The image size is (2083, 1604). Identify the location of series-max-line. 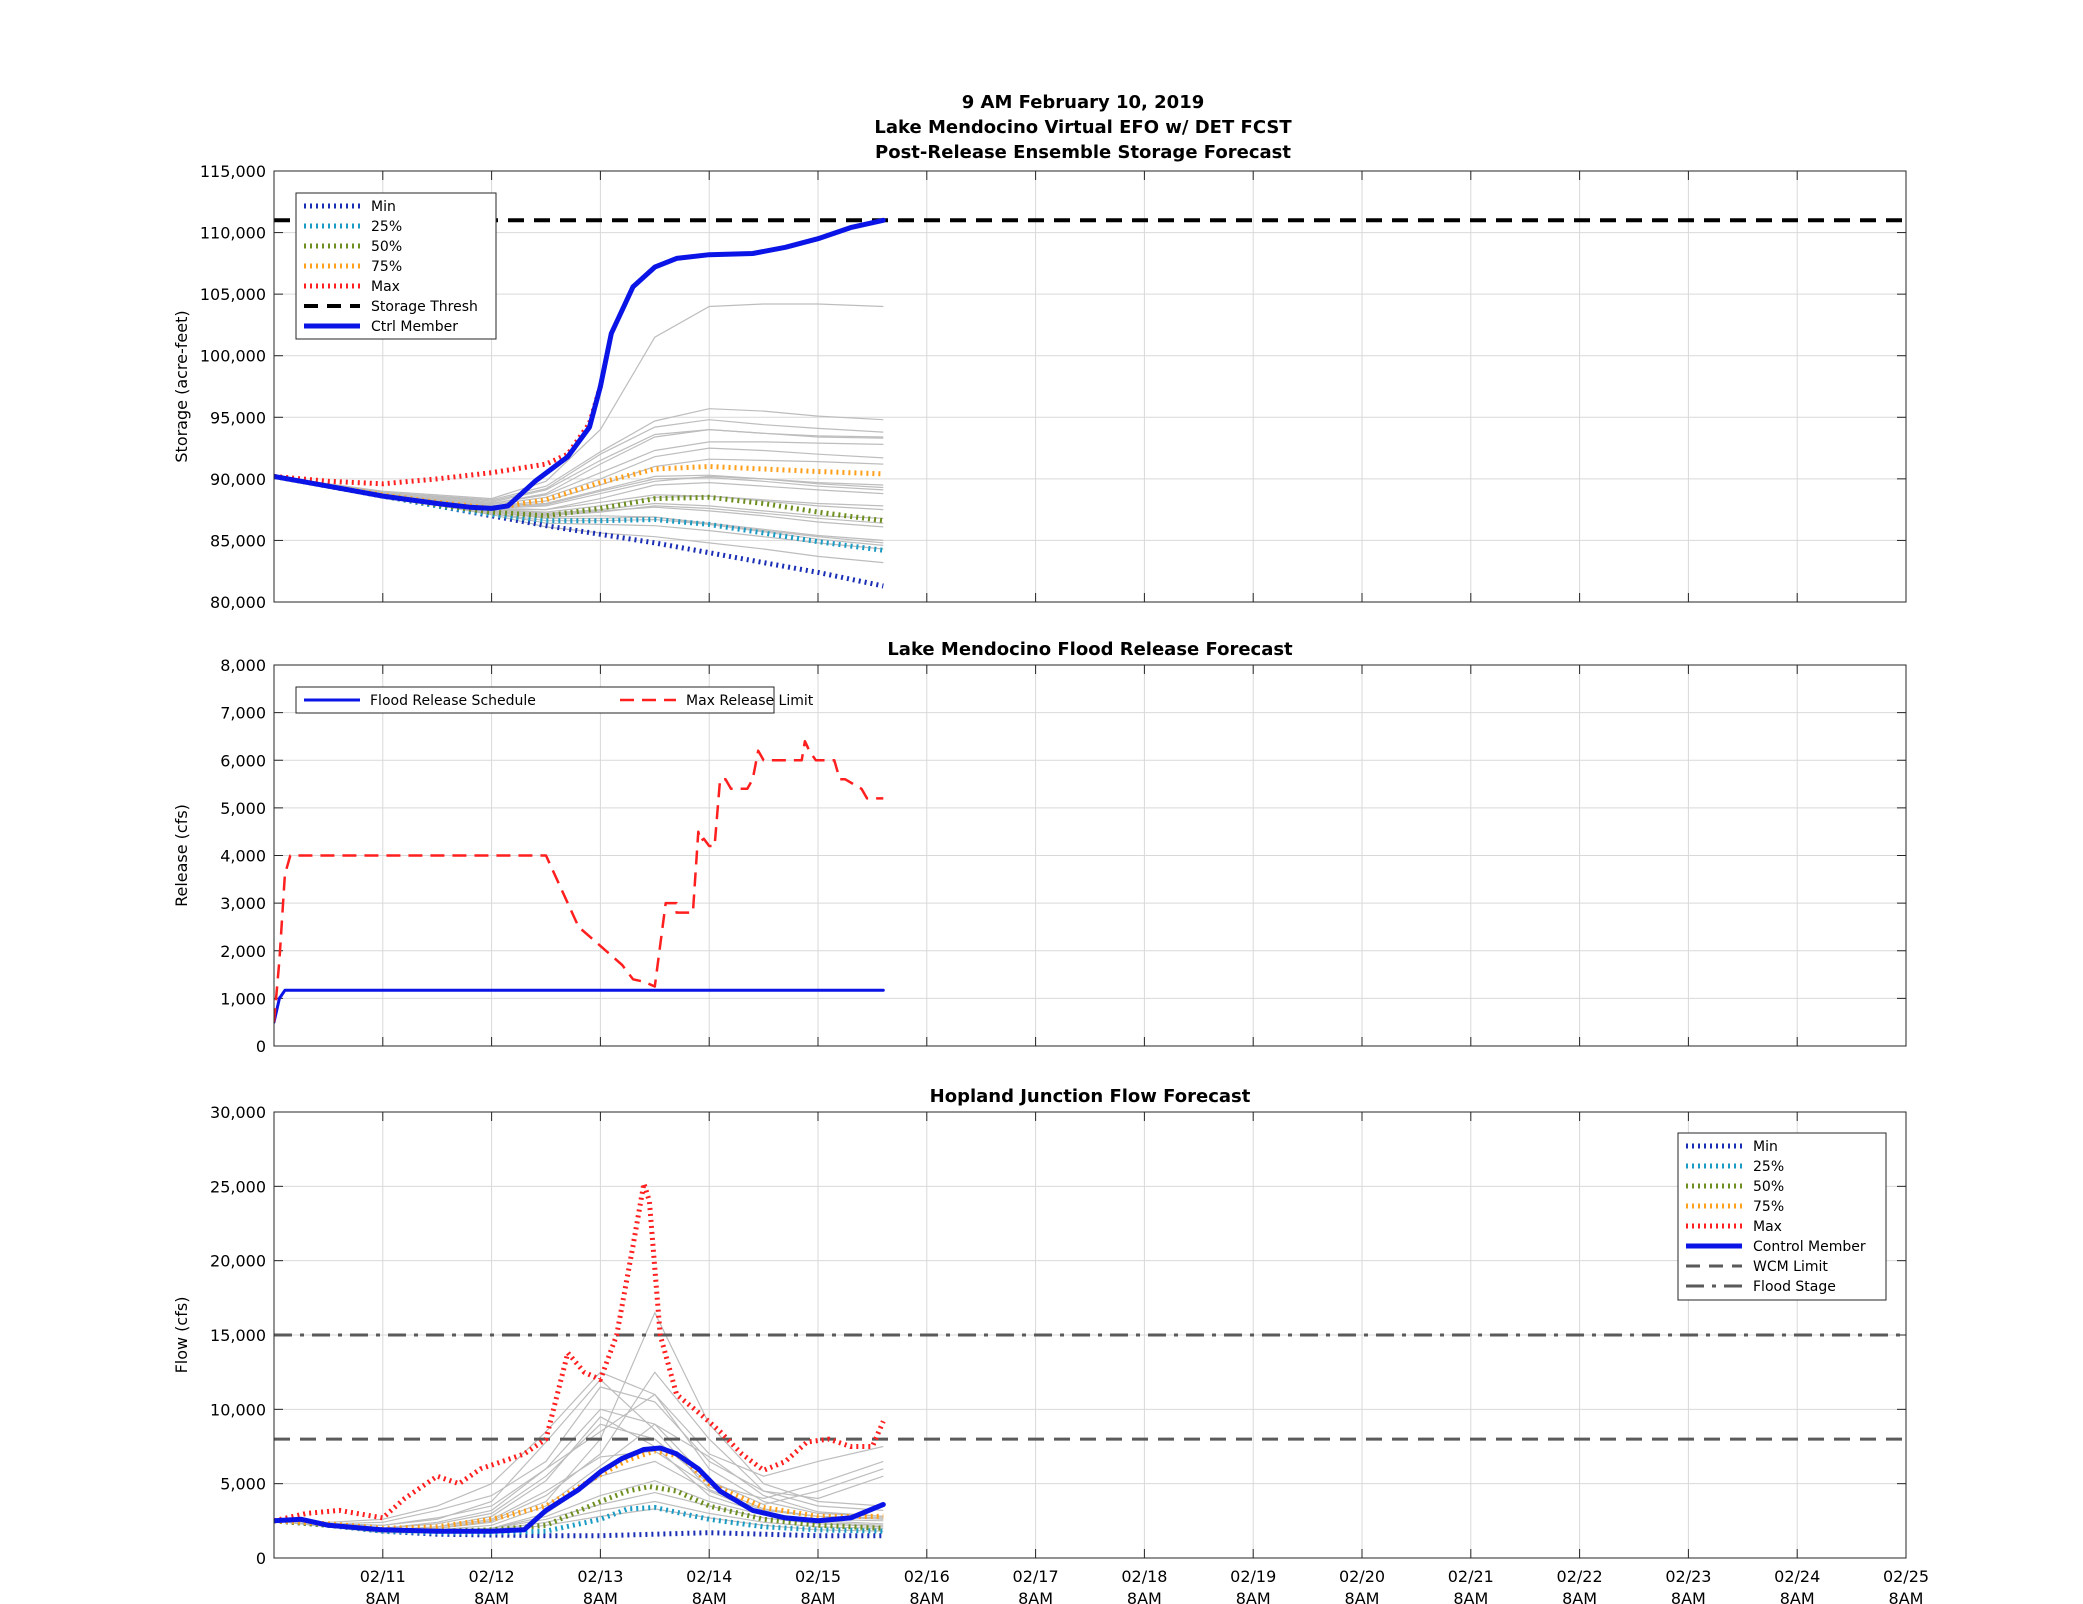
(438, 436).